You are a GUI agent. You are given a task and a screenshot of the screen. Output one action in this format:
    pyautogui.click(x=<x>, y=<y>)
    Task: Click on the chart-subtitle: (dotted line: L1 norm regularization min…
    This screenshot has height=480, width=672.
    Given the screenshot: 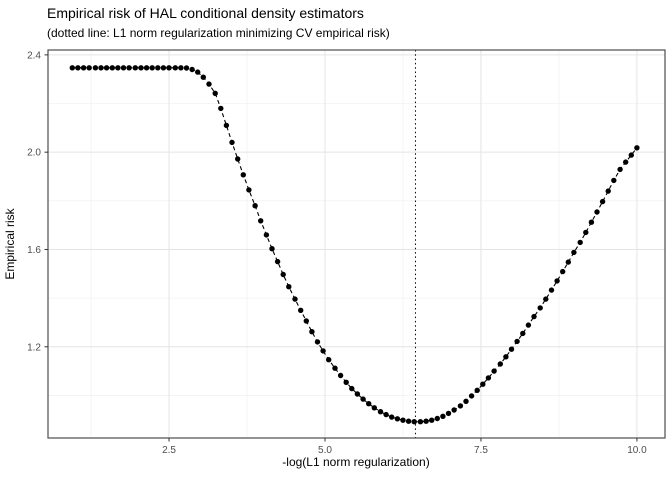 What is the action you would take?
    pyautogui.click(x=218, y=33)
    